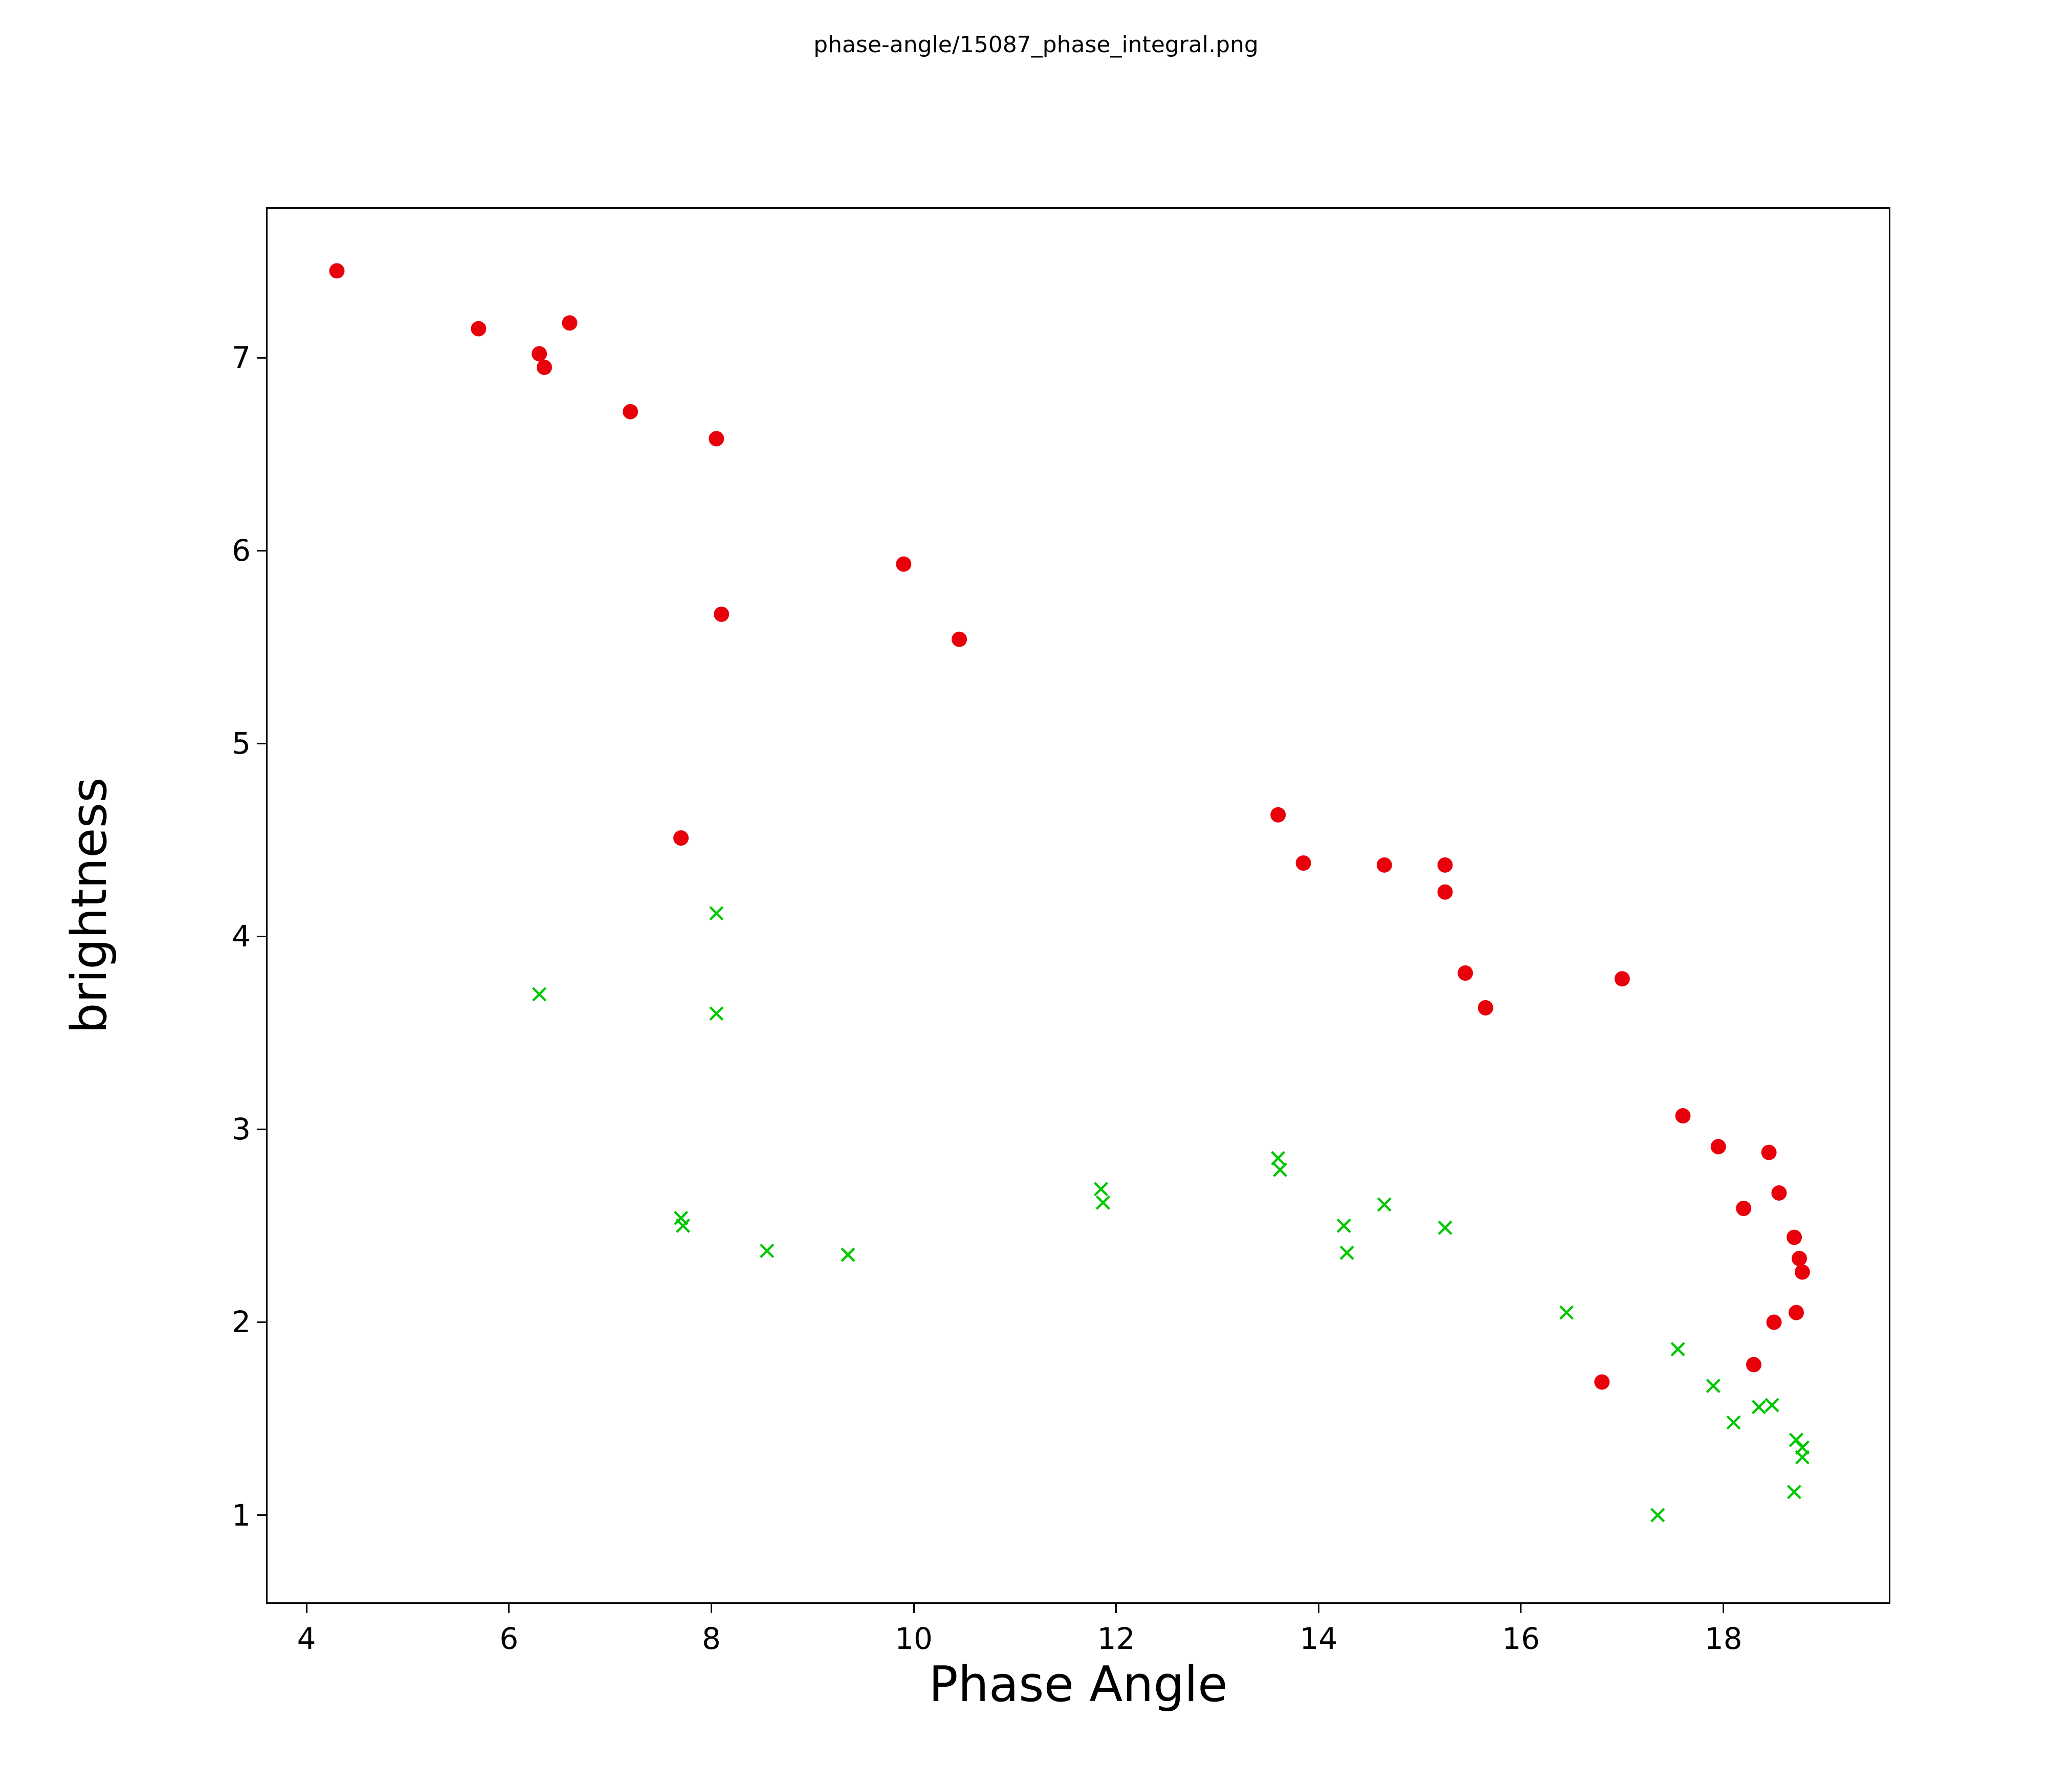 This screenshot has height=1765, width=2072. I want to click on y-tick-label: 5, so click(241, 744).